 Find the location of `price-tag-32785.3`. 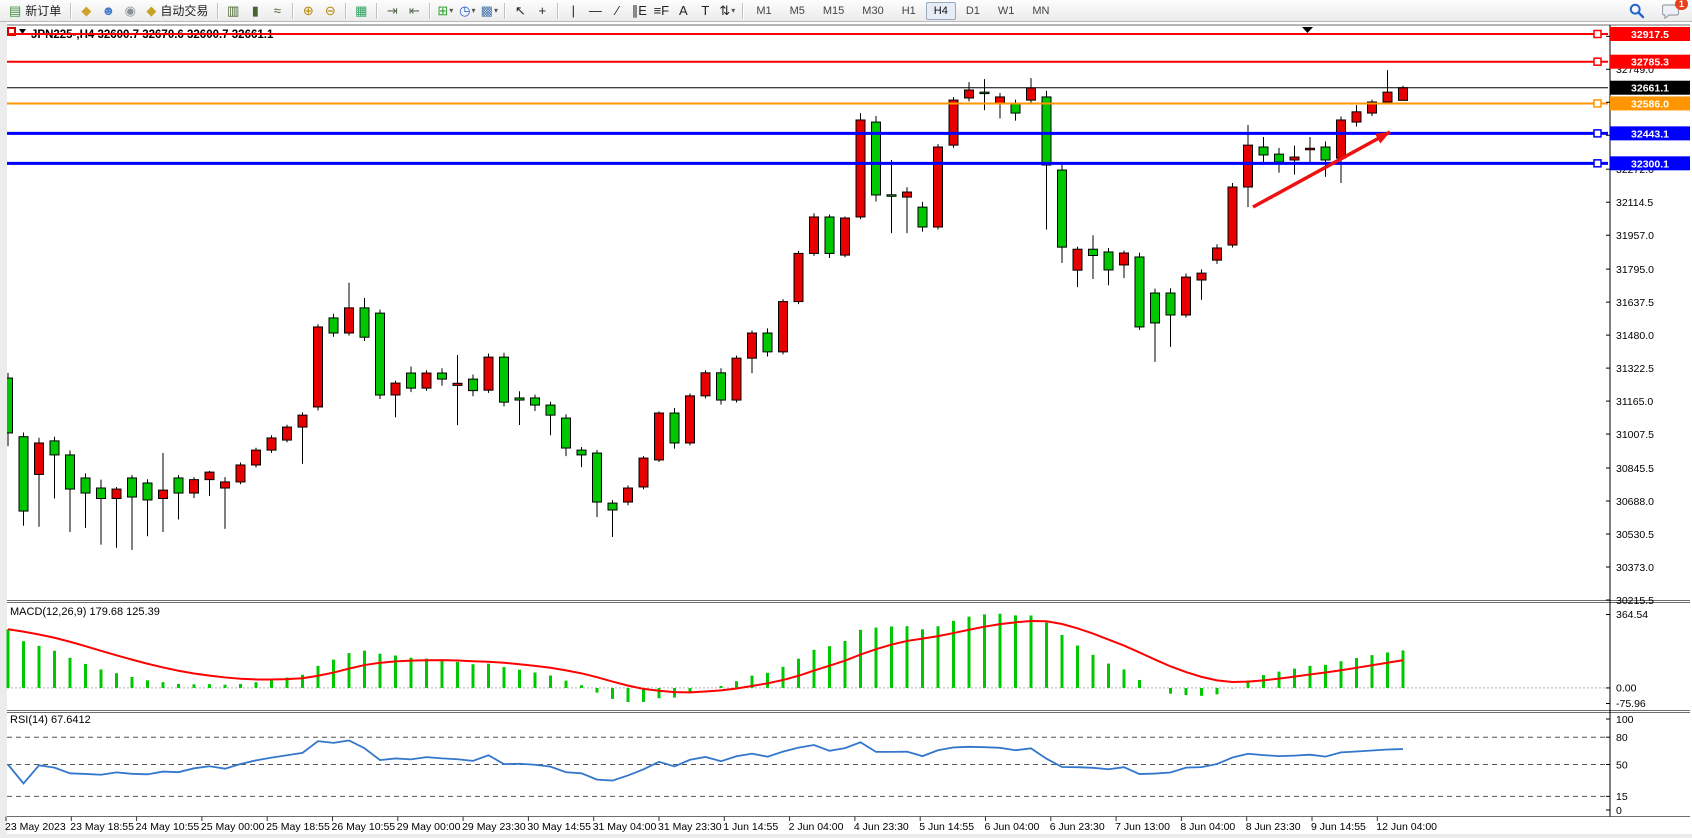

price-tag-32785.3 is located at coordinates (1650, 61).